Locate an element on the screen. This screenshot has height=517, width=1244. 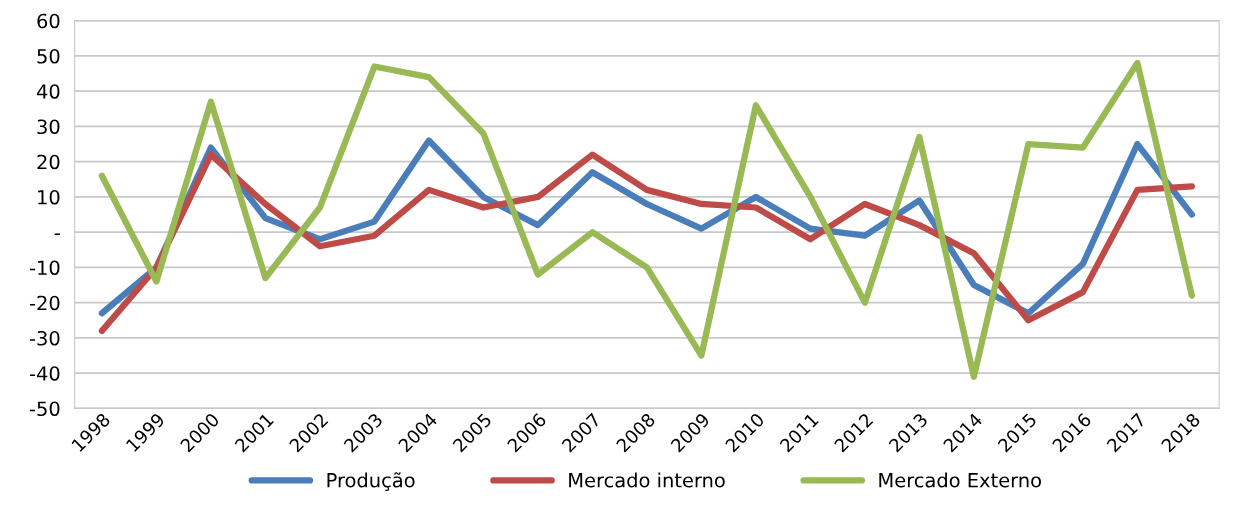
y-tick-label: 40 is located at coordinates (48, 91).